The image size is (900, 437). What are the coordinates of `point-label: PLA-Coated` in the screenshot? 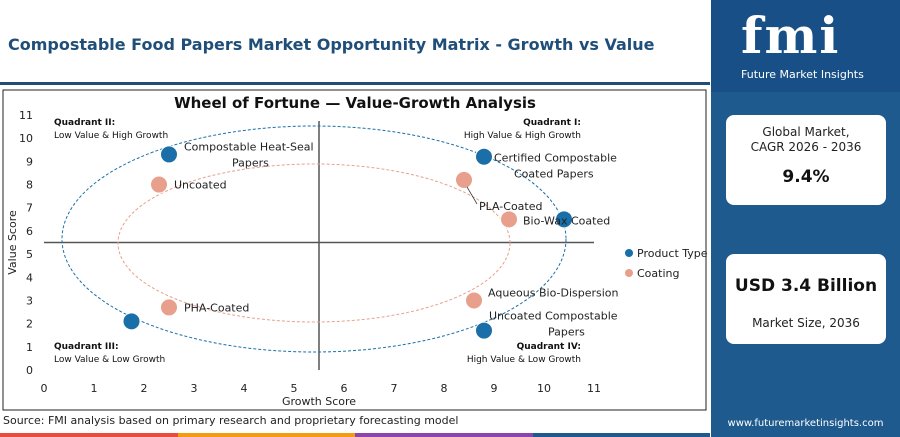 It's located at (510, 206).